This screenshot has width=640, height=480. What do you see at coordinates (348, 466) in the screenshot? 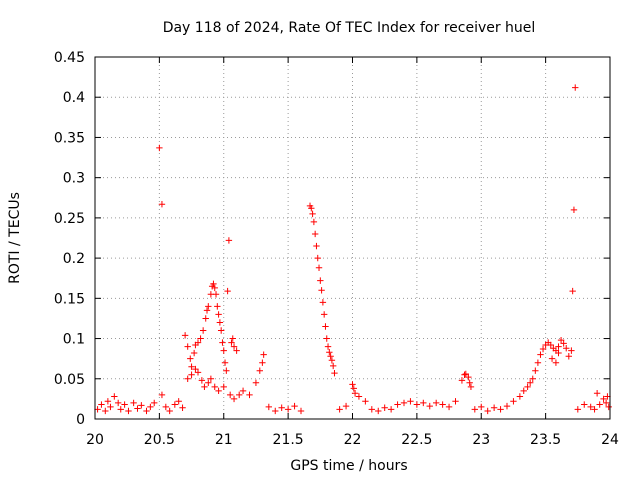
I see `x-axis-label: GPS time / hours` at bounding box center [348, 466].